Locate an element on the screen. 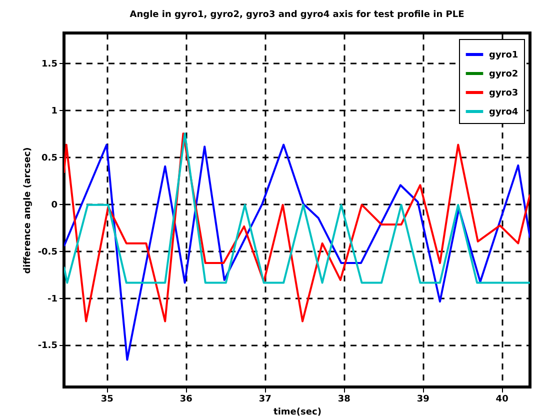  x-axis-title: time(sec) is located at coordinates (298, 413).